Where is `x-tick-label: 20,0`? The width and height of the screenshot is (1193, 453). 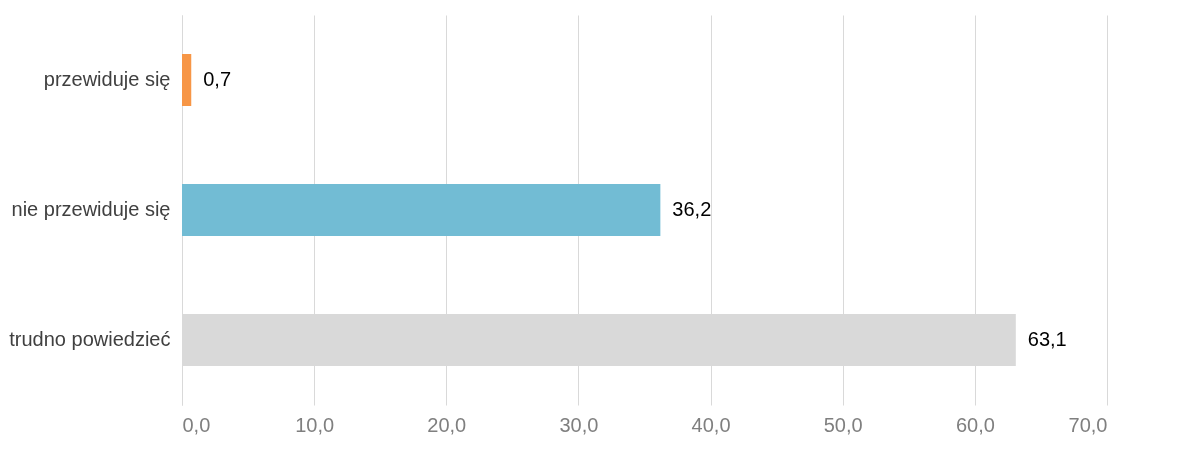 x-tick-label: 20,0 is located at coordinates (447, 424).